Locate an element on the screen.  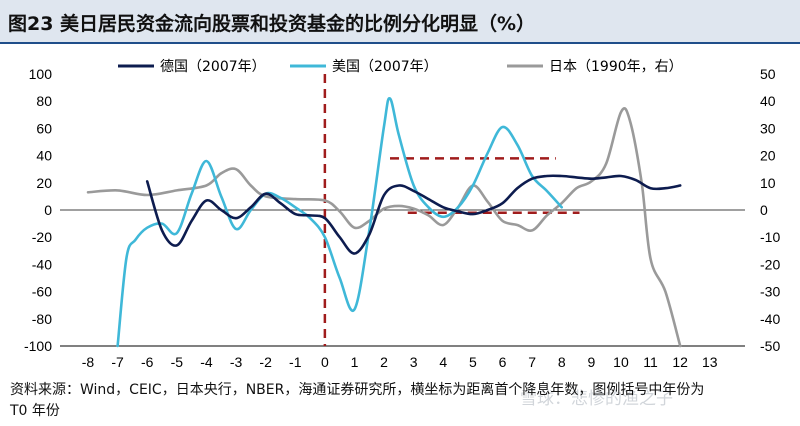
y-left-tick-label: -20 is located at coordinates (42, 237).